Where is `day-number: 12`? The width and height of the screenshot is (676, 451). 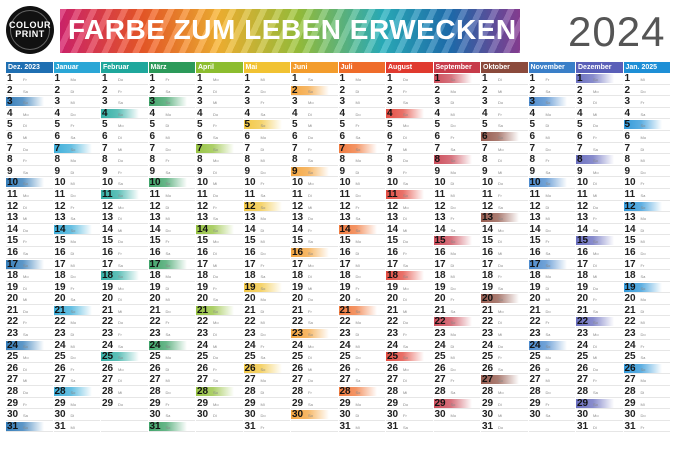 day-number: 12 is located at coordinates (488, 206).